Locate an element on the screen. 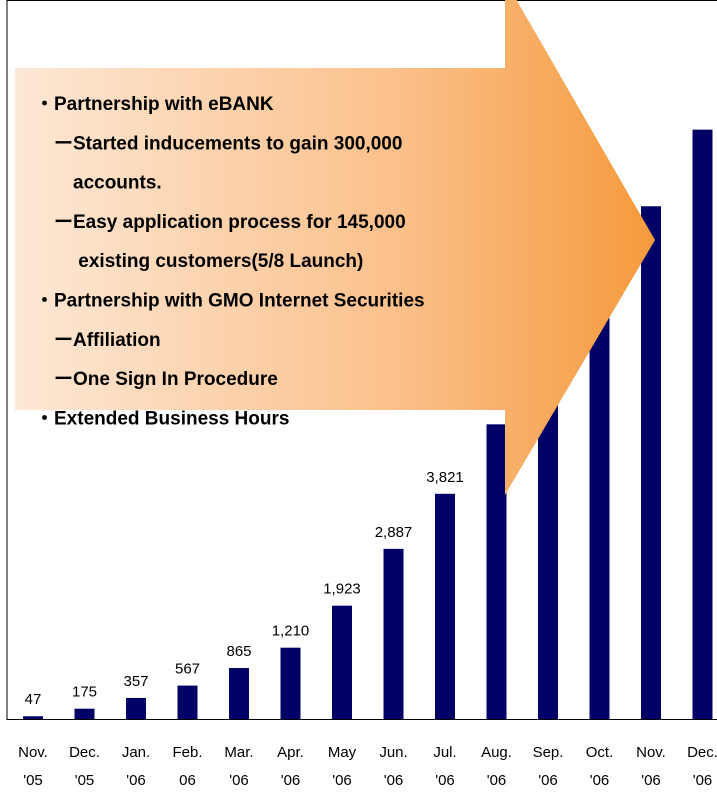 This screenshot has height=798, width=717. x-tick-label: Jan. is located at coordinates (136, 752).